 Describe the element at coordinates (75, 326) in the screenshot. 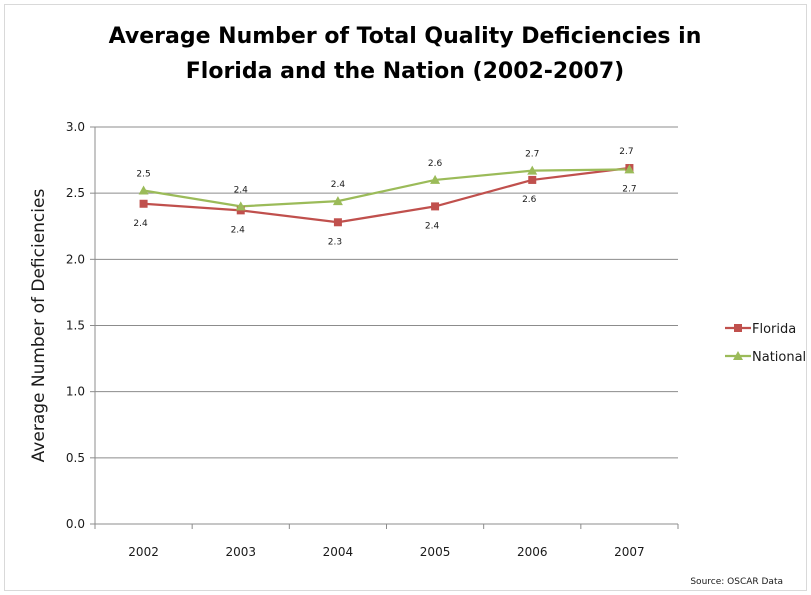

I see `y-tick-label: 1.5` at that location.